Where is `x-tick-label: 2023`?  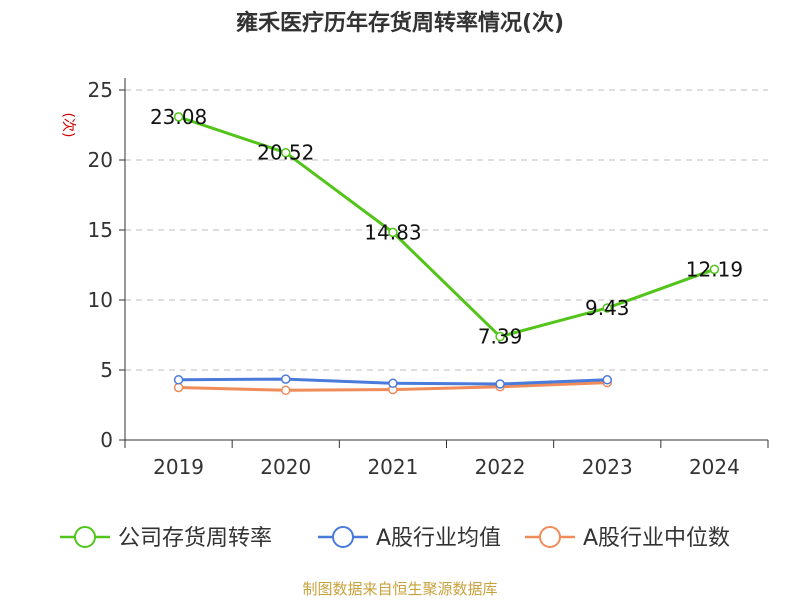 x-tick-label: 2023 is located at coordinates (607, 467).